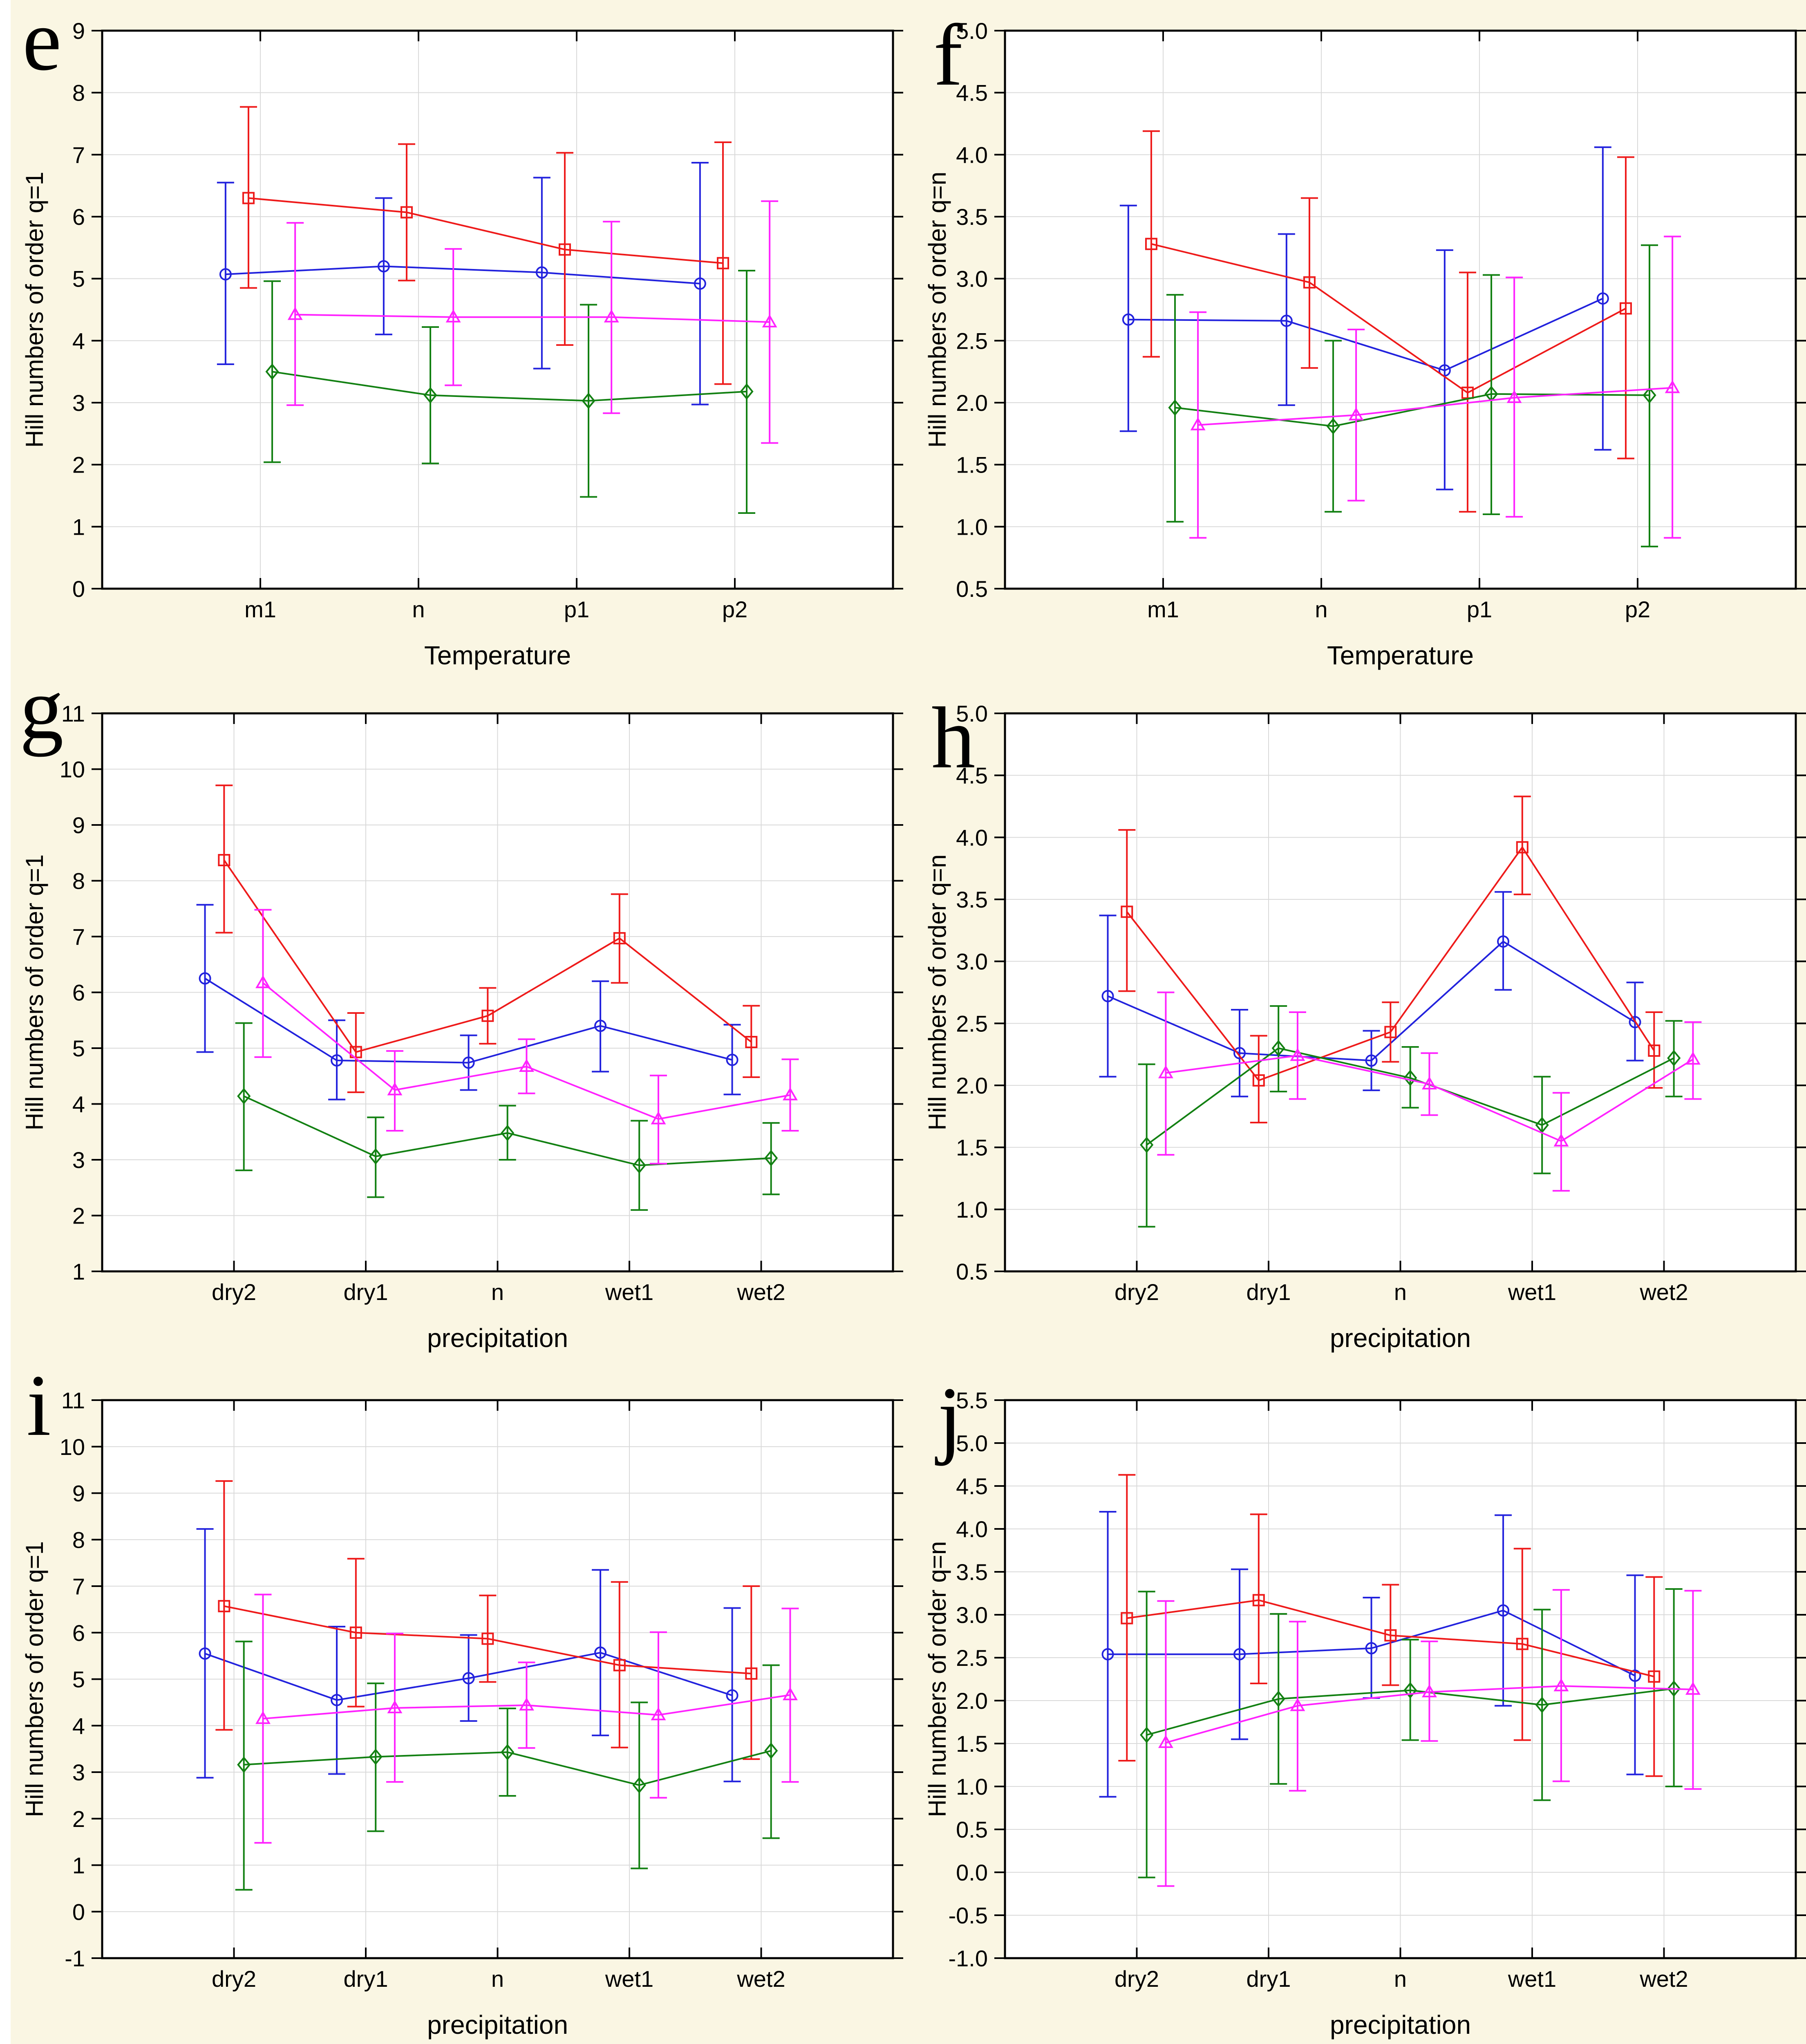 The height and width of the screenshot is (2044, 1806). I want to click on y-tick-label: 0, so click(78, 589).